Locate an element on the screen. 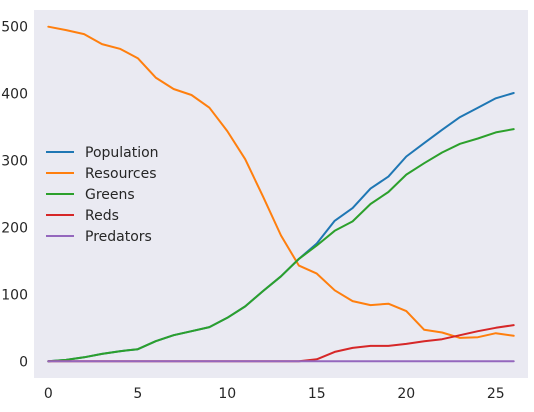  y-axis-ticks: 0 100 200 300 400 500 is located at coordinates (14, 195).